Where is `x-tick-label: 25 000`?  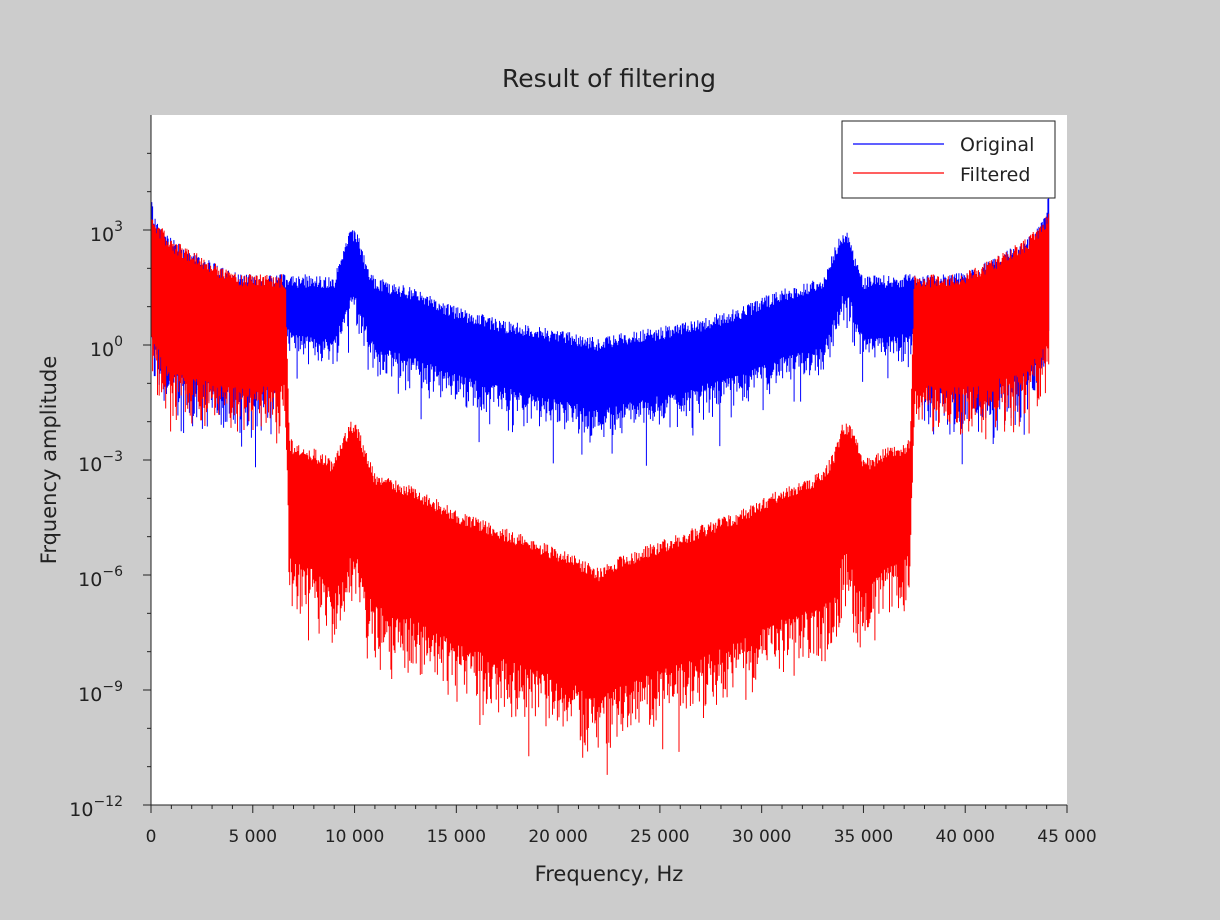 x-tick-label: 25 000 is located at coordinates (659, 837).